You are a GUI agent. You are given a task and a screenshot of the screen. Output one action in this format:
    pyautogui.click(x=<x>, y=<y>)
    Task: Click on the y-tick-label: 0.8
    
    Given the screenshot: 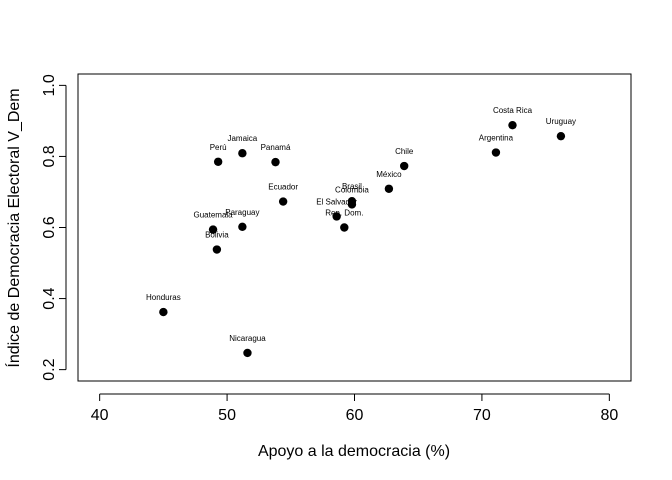 What is the action you would take?
    pyautogui.click(x=49, y=156)
    